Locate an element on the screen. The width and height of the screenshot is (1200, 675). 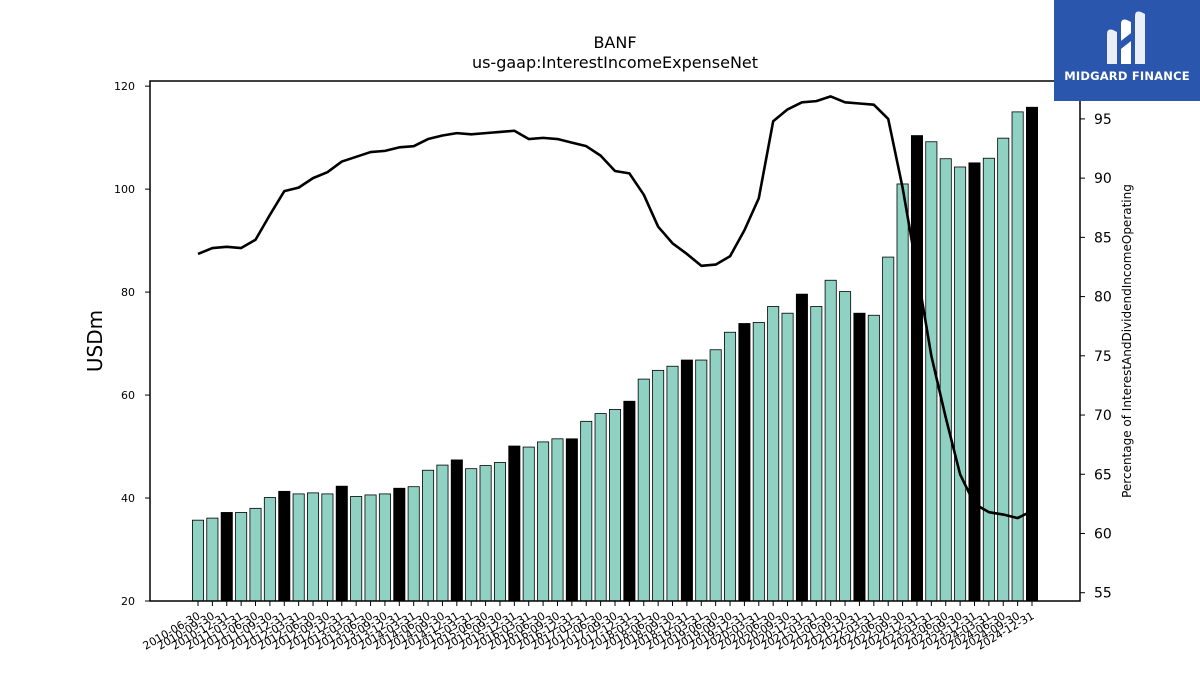
y2-tick-label: 85 is located at coordinates (1103, 238).